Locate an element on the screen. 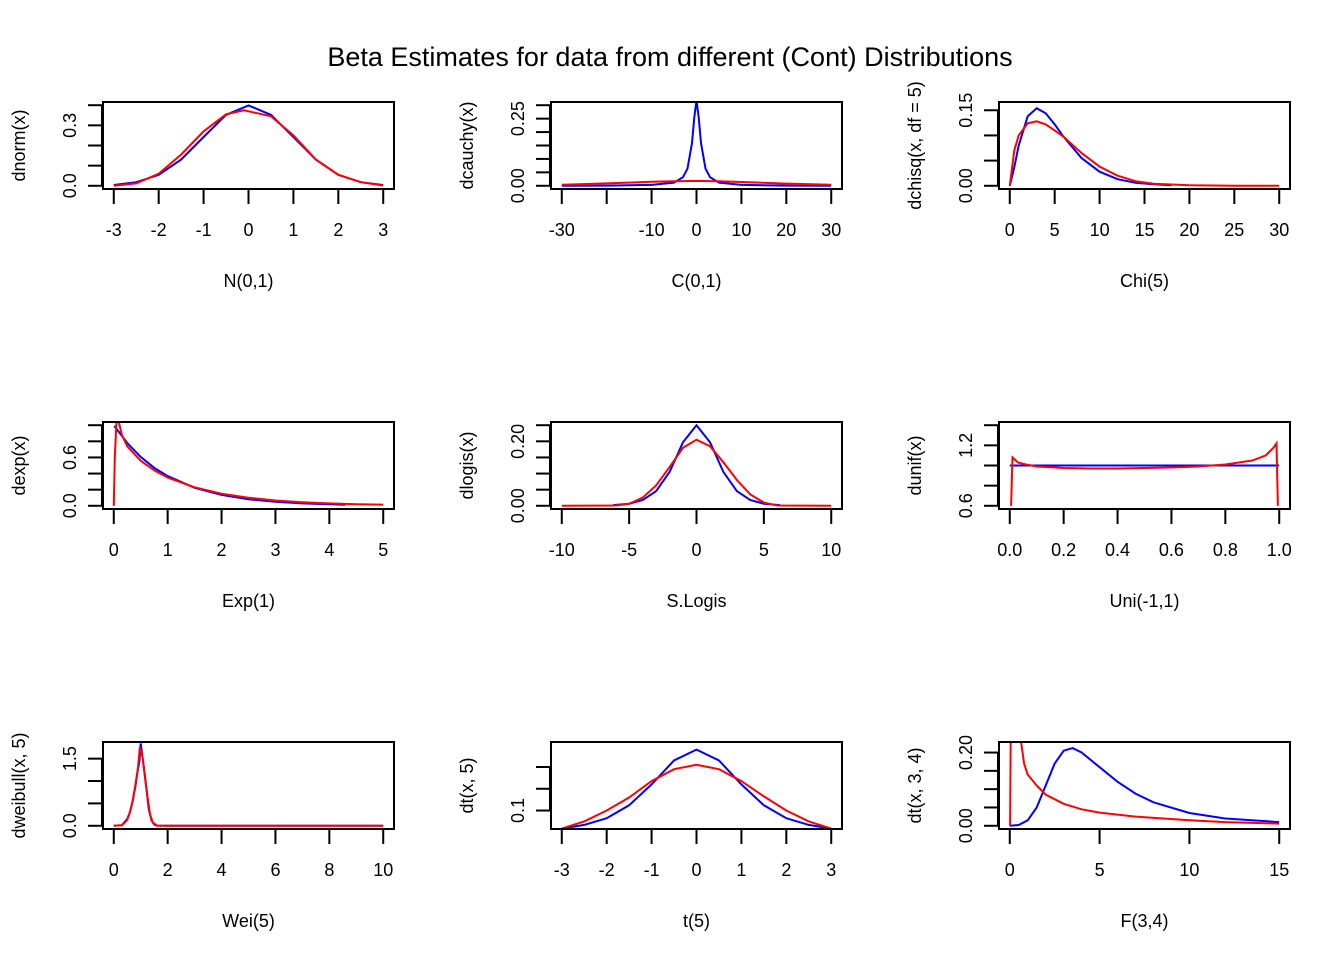 Image resolution: width=1344 pixels, height=960 pixels. y-tick-label: 1.2 is located at coordinates (966, 445).